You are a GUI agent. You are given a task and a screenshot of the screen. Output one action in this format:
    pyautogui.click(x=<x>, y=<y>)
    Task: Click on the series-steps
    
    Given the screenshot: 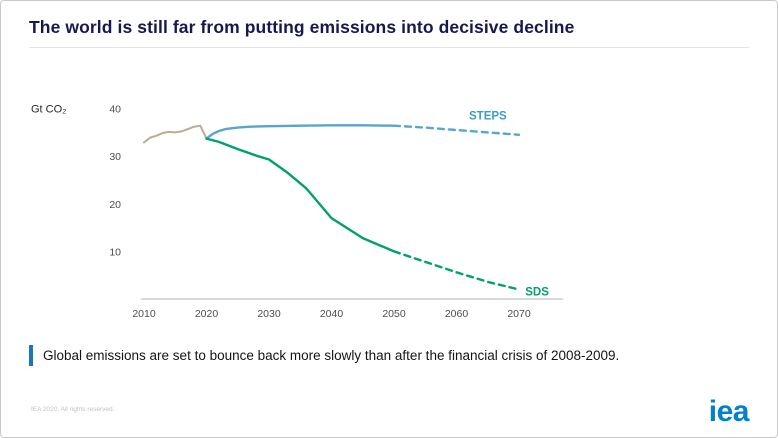 What is the action you would take?
    pyautogui.click(x=300, y=132)
    